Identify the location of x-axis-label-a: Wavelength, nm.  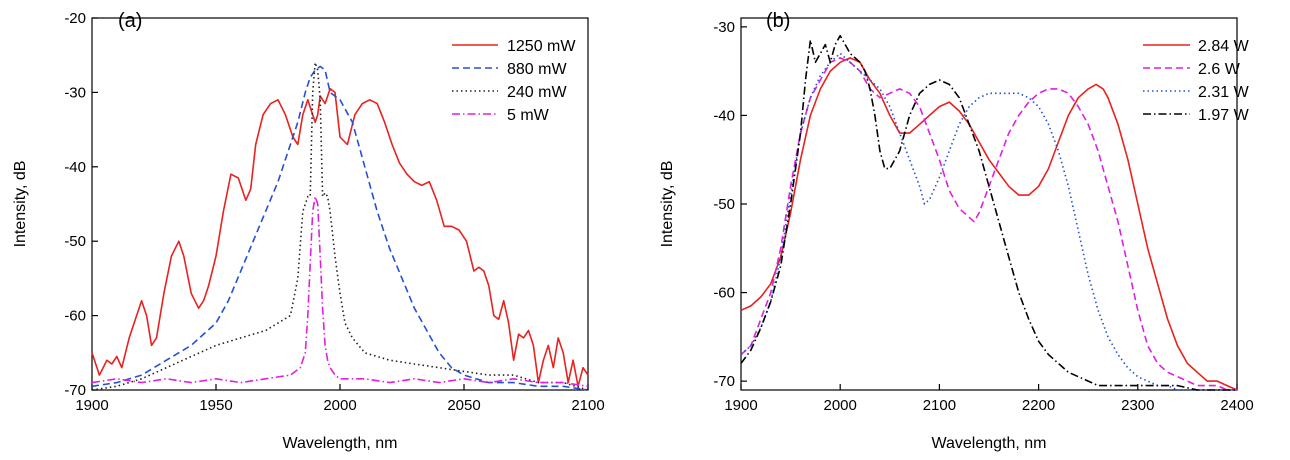
(339, 443).